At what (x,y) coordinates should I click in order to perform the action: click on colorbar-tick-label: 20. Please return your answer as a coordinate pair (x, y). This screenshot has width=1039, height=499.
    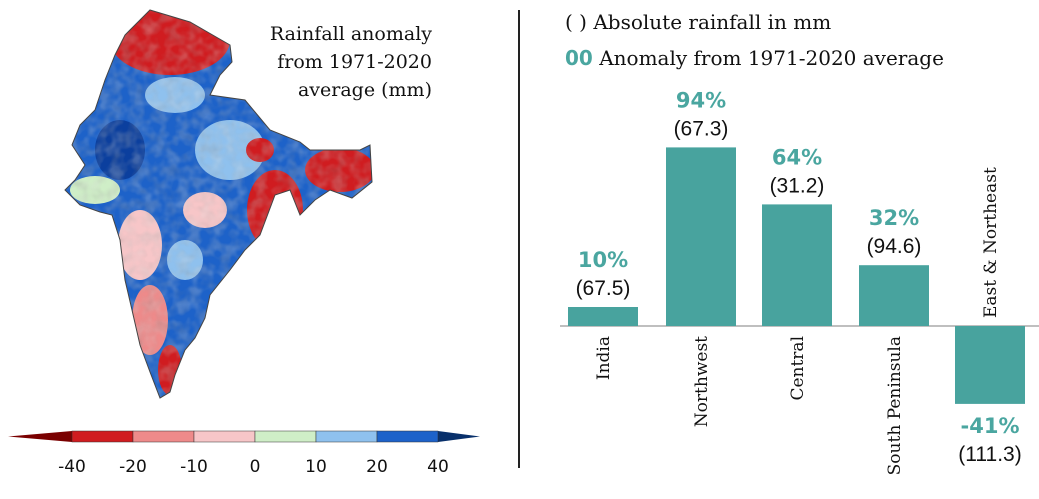
    Looking at the image, I should click on (377, 467).